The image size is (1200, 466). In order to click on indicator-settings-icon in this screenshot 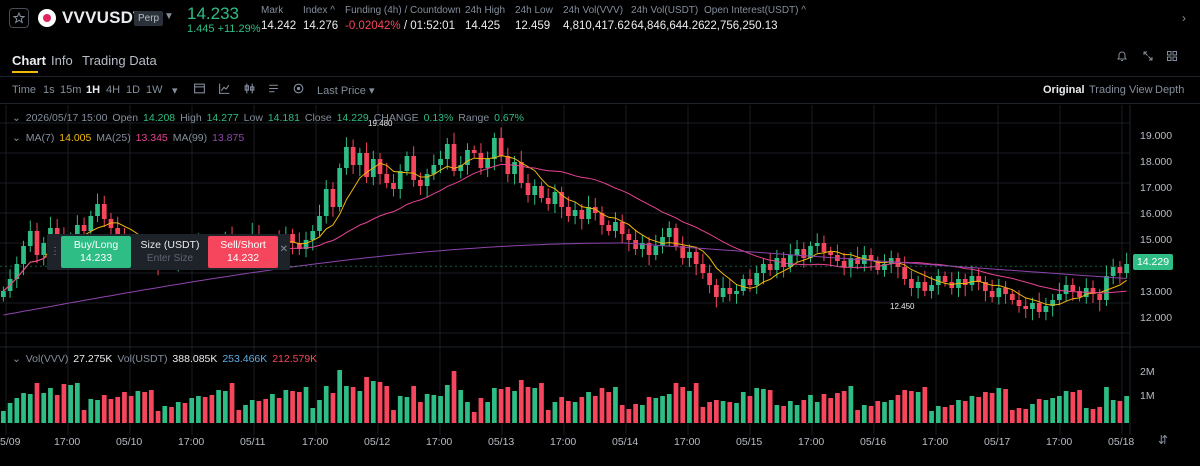, I will do `click(199, 90)`.